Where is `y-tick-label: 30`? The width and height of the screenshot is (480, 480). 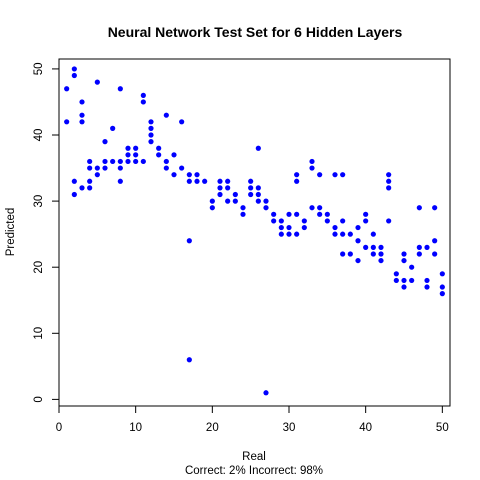
y-tick-label: 30 is located at coordinates (39, 201).